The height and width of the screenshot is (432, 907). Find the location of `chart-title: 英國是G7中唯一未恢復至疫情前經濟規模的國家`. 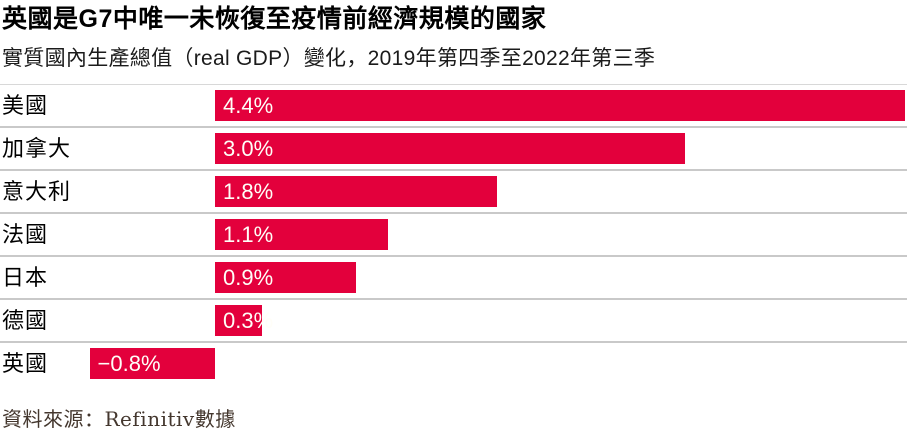

chart-title: 英國是G7中唯一未恢復至疫情前經濟規模的國家 is located at coordinates (274, 19).